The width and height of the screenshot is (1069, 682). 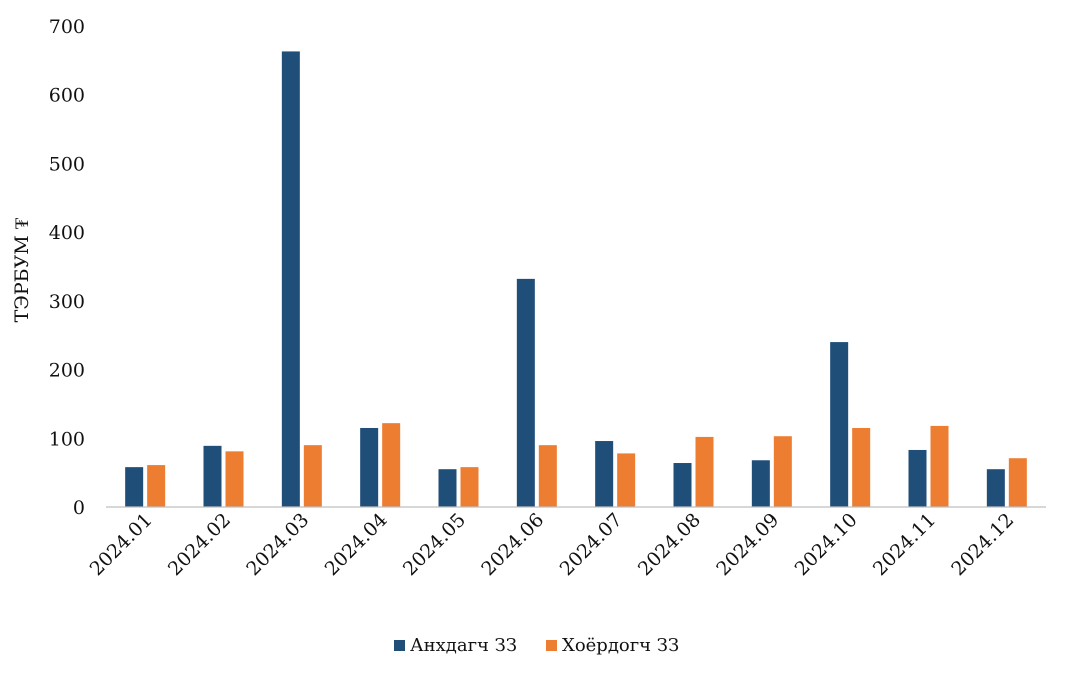 What do you see at coordinates (67, 27) in the screenshot?
I see `y-tick-label: 700` at bounding box center [67, 27].